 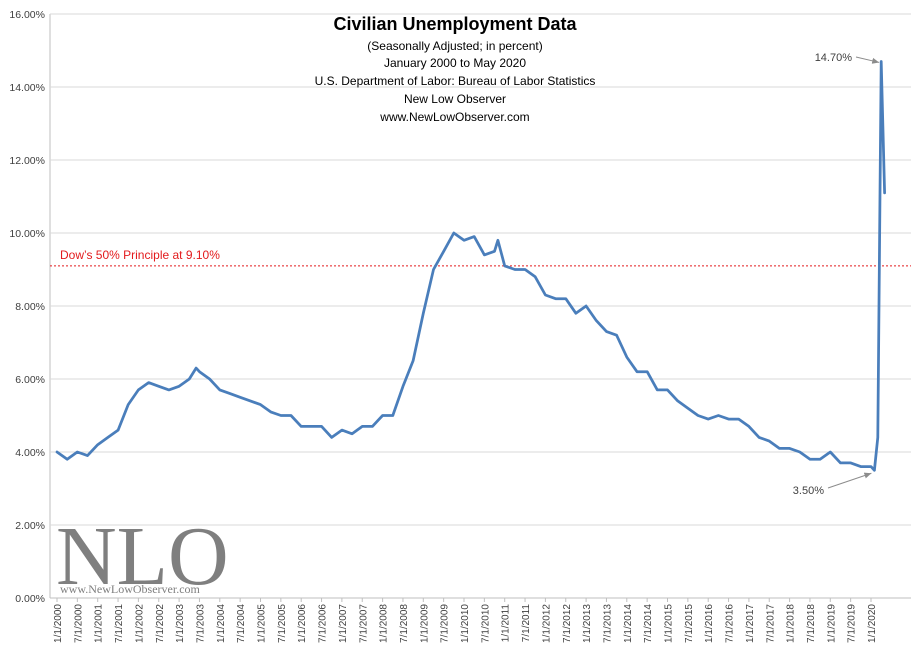 What do you see at coordinates (424, 623) in the screenshot?
I see `x-tick-label: 1/1/2009` at bounding box center [424, 623].